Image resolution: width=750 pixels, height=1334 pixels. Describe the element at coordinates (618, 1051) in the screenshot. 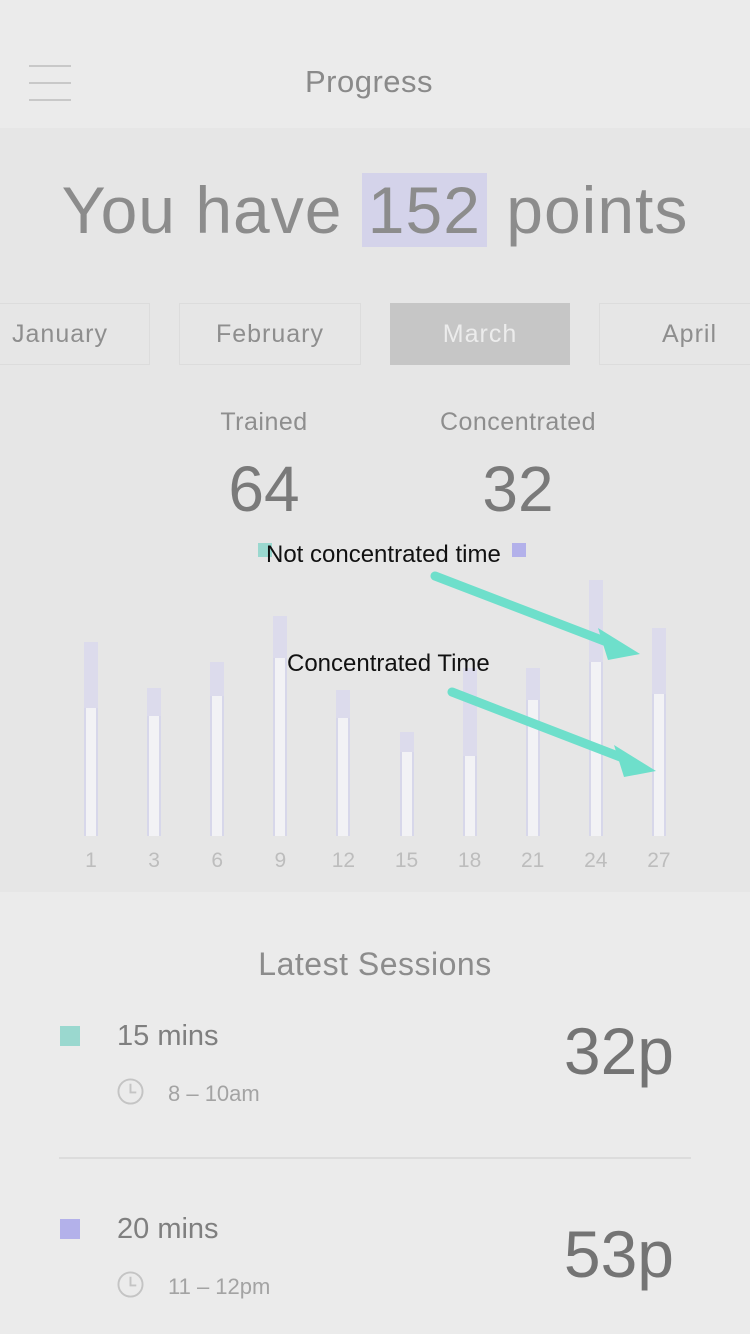

I see `session-points: 32p` at that location.